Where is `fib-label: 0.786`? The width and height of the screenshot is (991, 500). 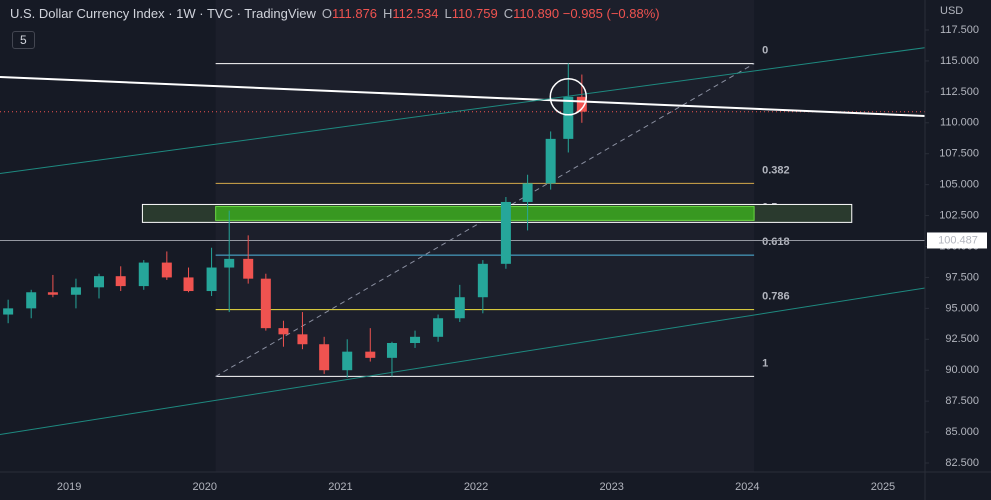 fib-label: 0.786 is located at coordinates (776, 297).